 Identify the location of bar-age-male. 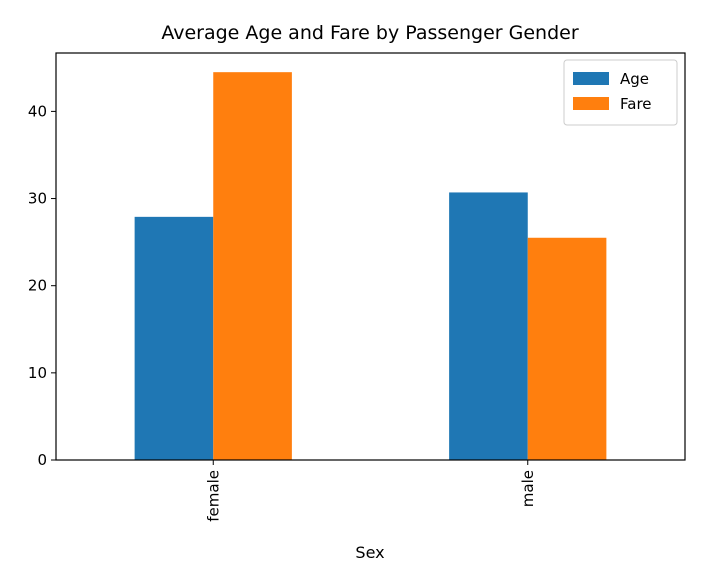
(488, 326).